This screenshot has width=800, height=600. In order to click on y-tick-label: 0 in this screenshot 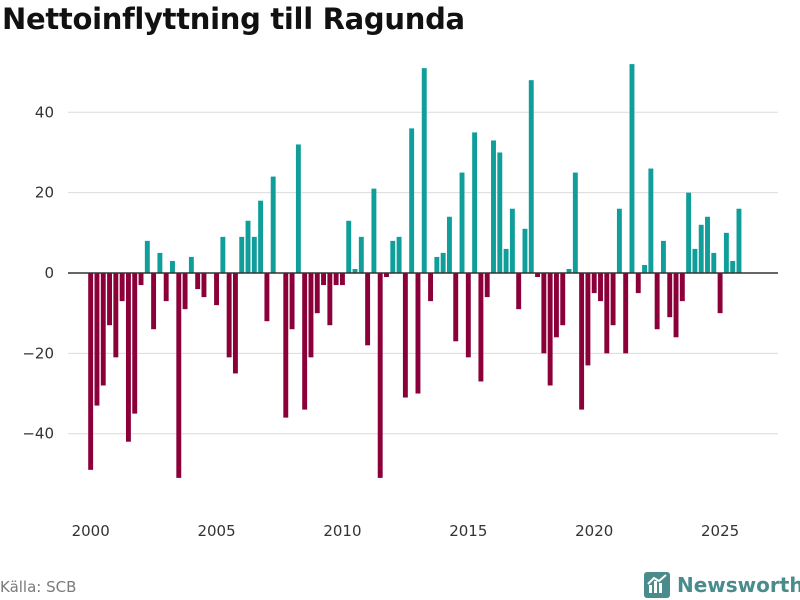, I will do `click(49, 273)`.